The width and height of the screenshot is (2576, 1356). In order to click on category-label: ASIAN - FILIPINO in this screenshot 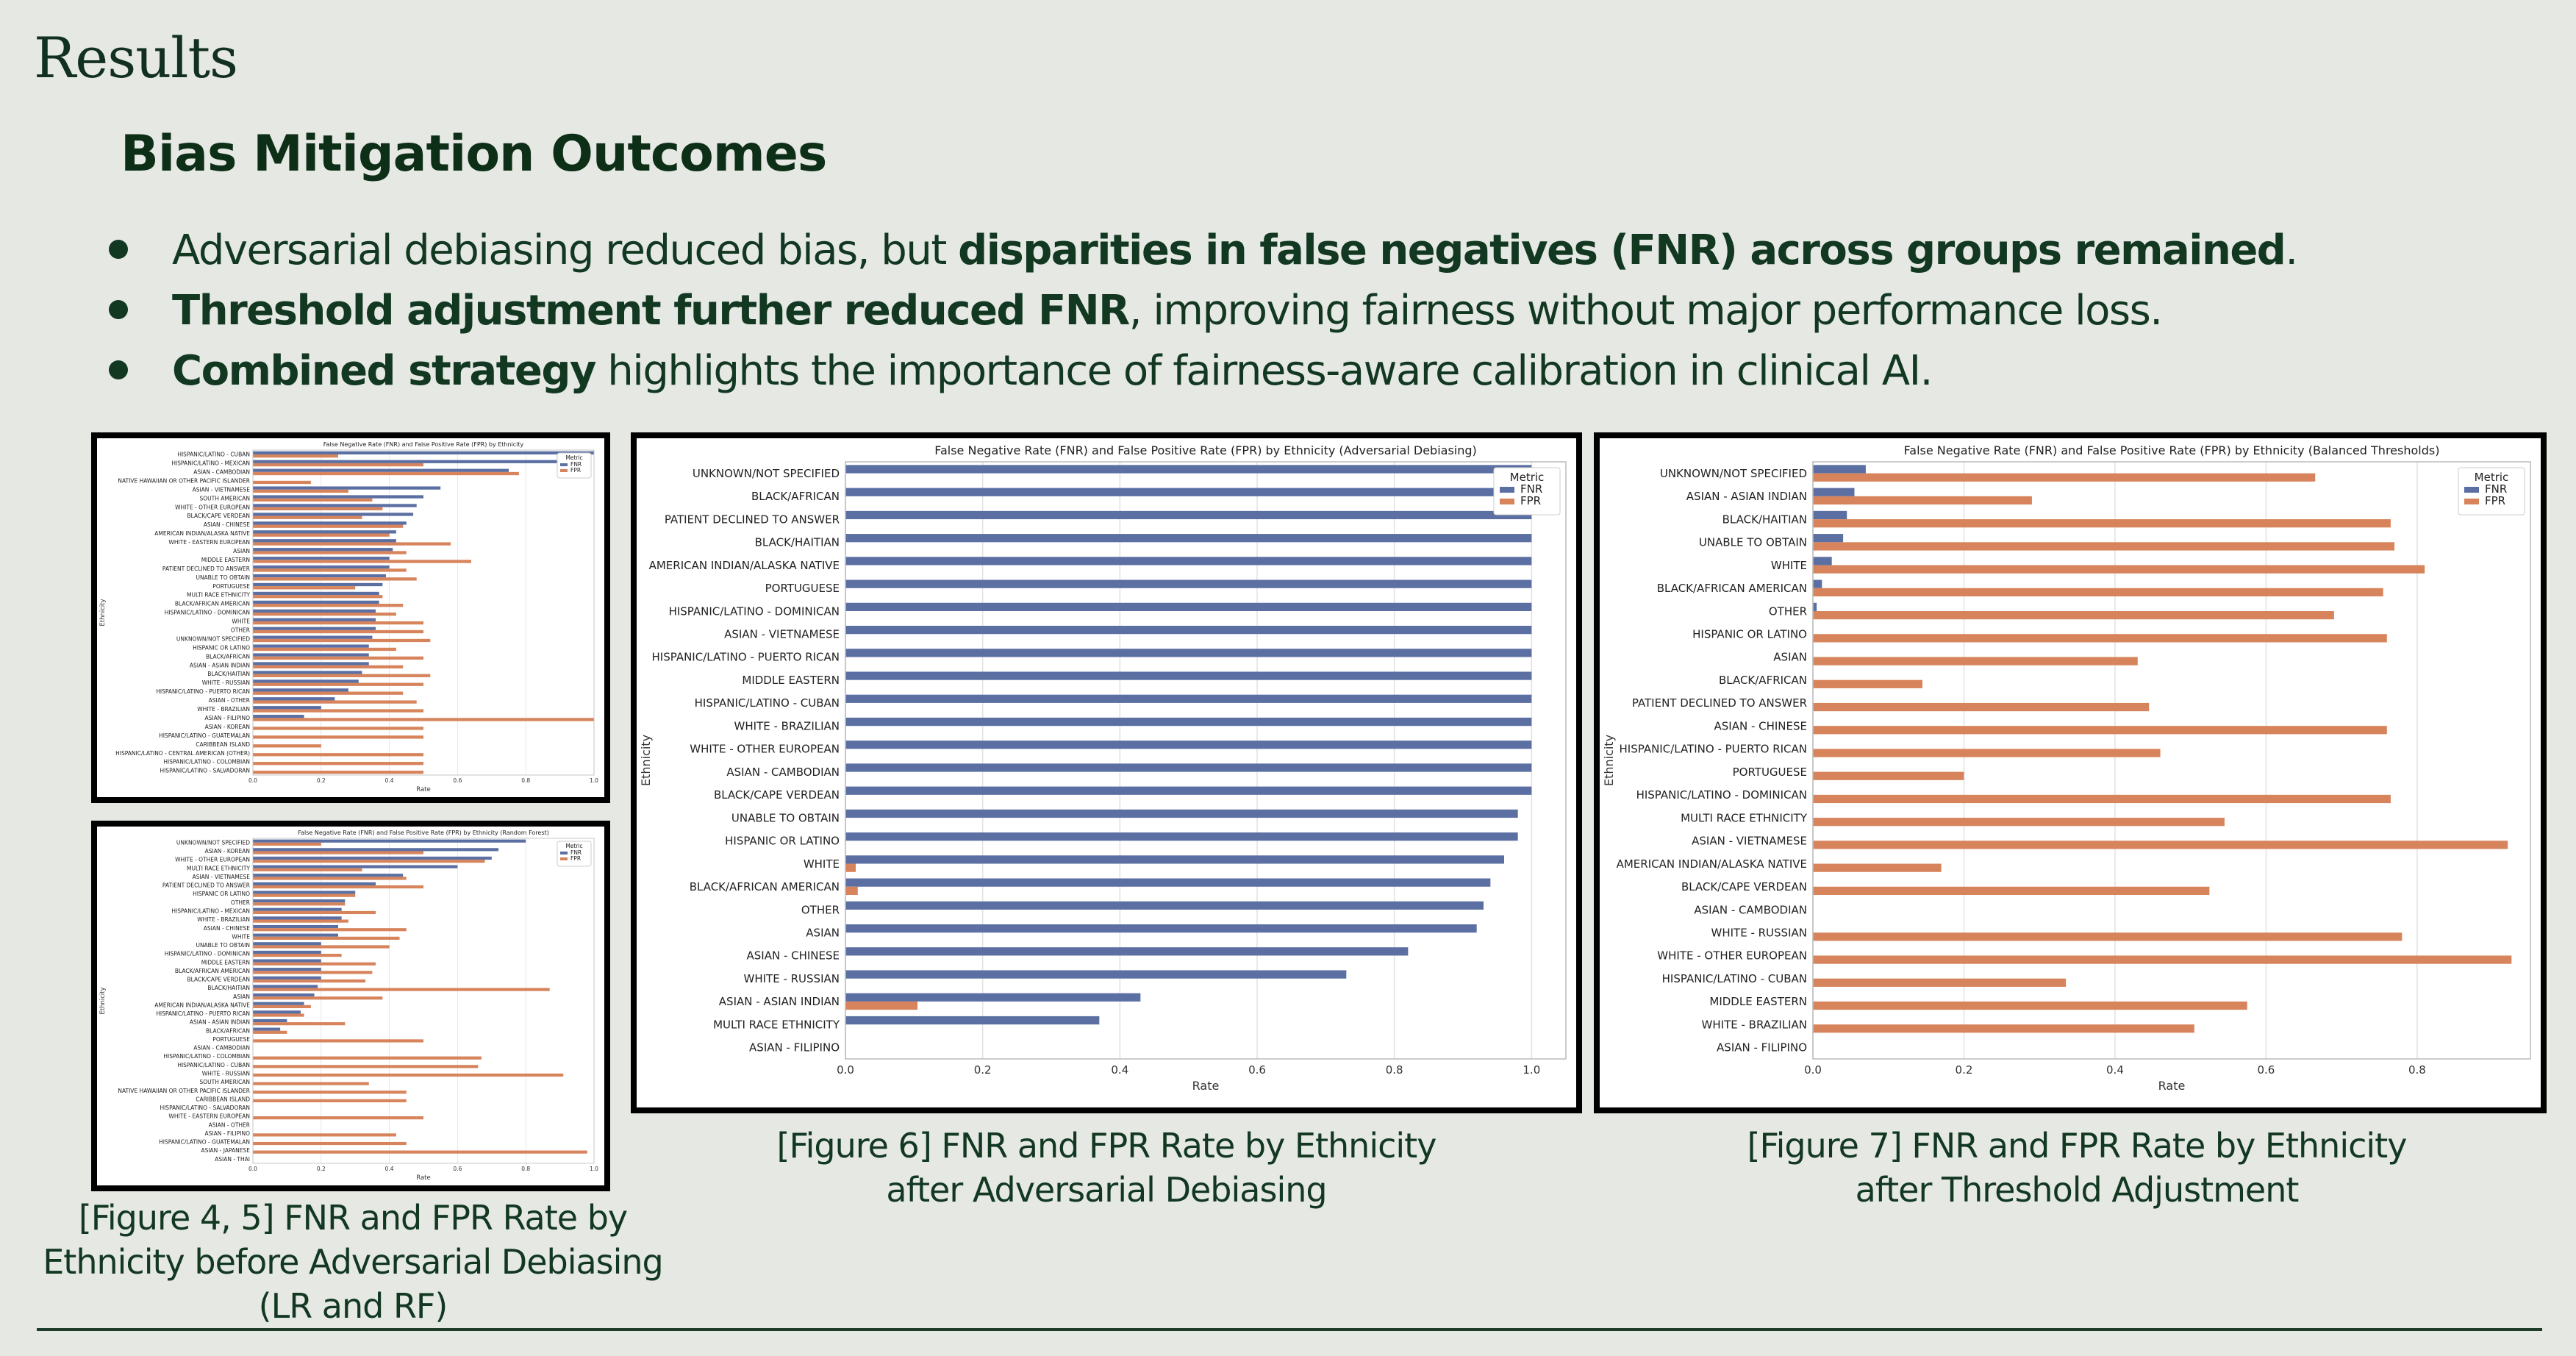, I will do `click(1762, 1048)`.